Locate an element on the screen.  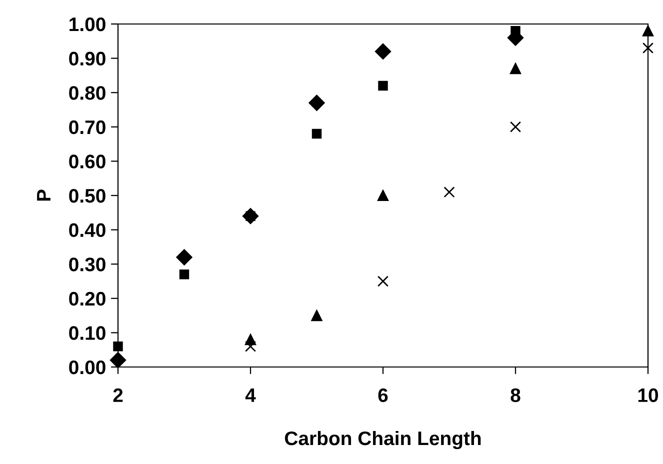
y-tick-label: 0.60 is located at coordinates (87, 161).